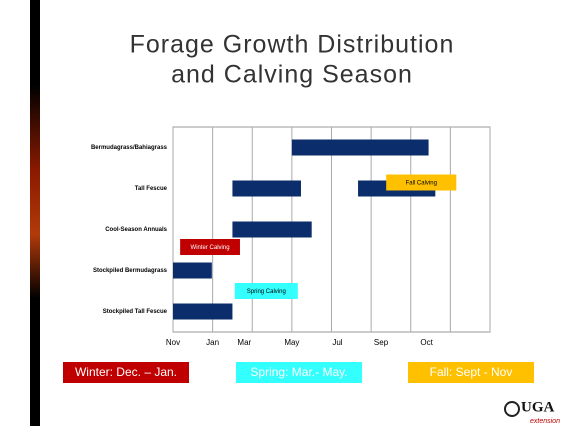  Describe the element at coordinates (244, 342) in the screenshot. I see `x-tick-label: Mar` at that location.